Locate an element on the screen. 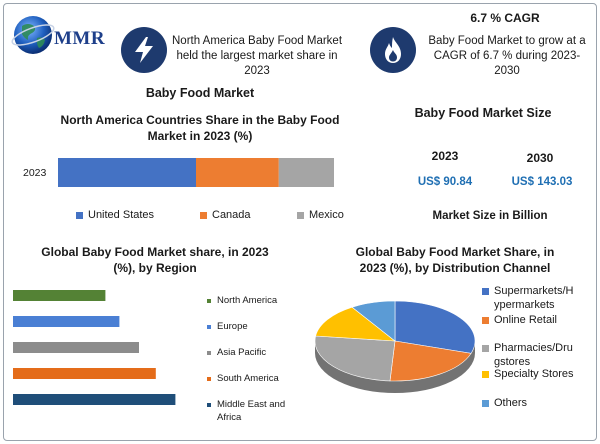 Image resolution: width=600 pixels, height=444 pixels. legend-label-canada: Canada is located at coordinates (231, 215).